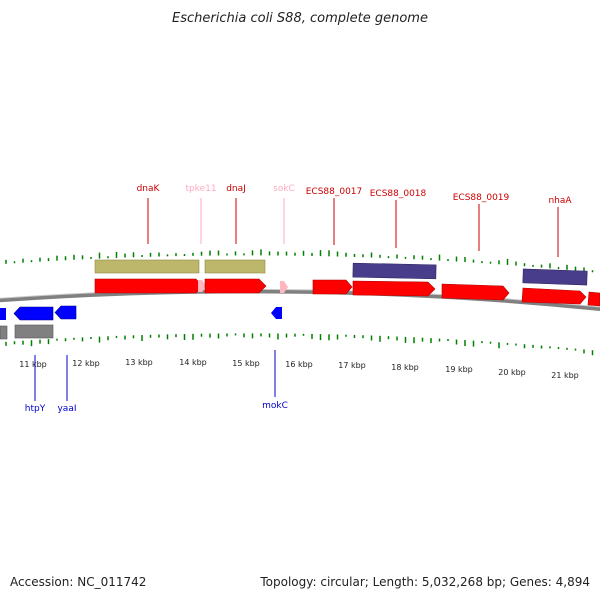 This screenshot has width=600, height=600. Describe the element at coordinates (284, 287) in the screenshot. I see `gene-arrow-sokC` at that location.